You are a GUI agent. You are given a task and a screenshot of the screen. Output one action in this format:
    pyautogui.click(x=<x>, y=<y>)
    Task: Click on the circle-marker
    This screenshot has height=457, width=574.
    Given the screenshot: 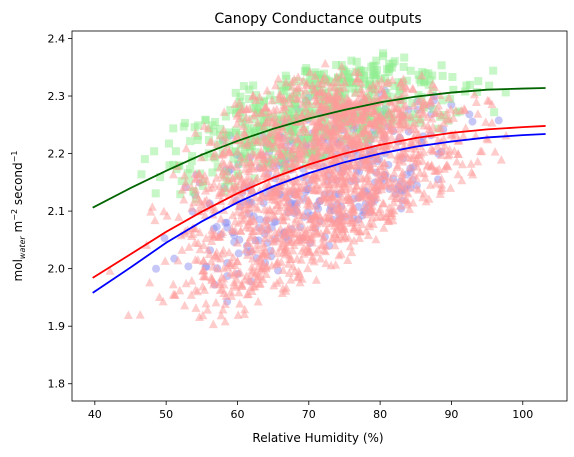 What is the action you would take?
    pyautogui.click(x=498, y=120)
    